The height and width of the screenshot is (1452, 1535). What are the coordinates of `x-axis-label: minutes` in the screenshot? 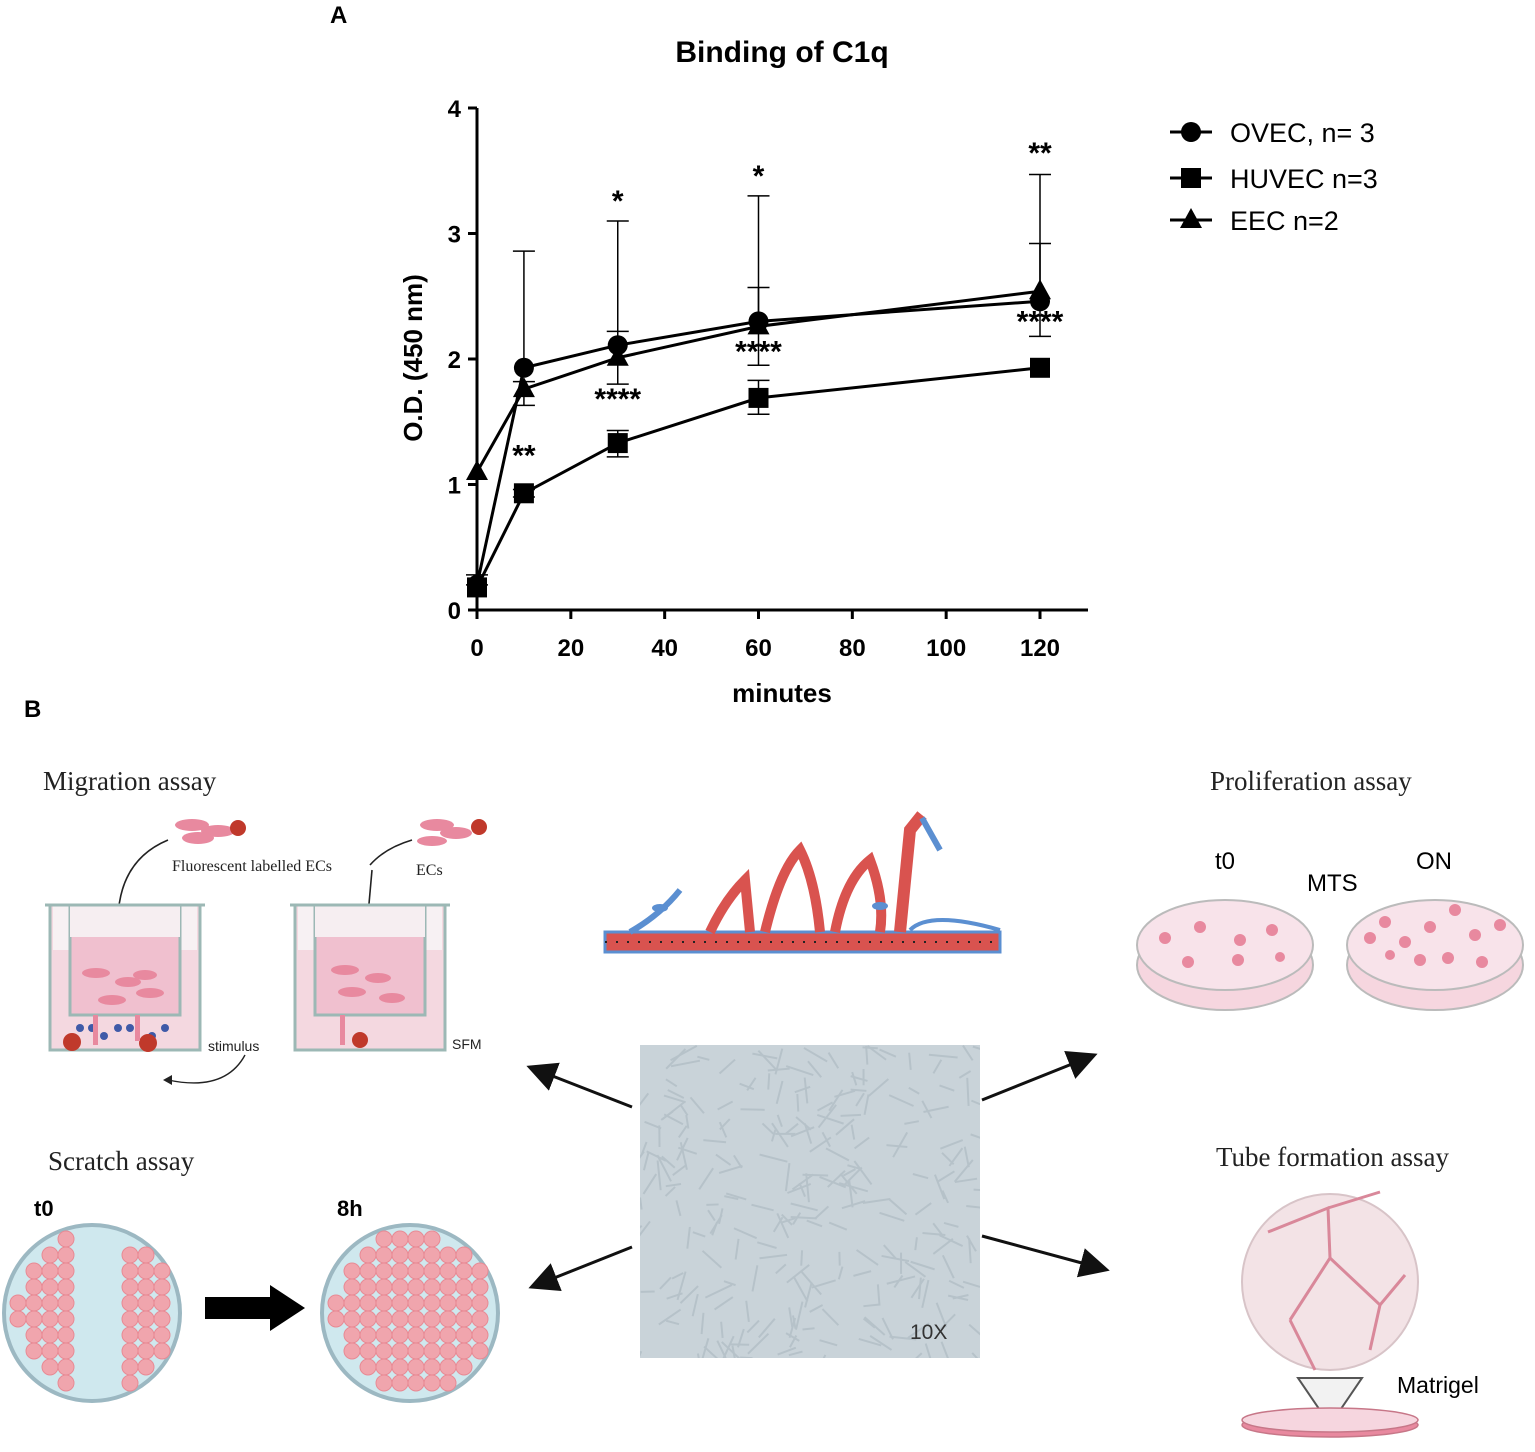 It's located at (782, 693).